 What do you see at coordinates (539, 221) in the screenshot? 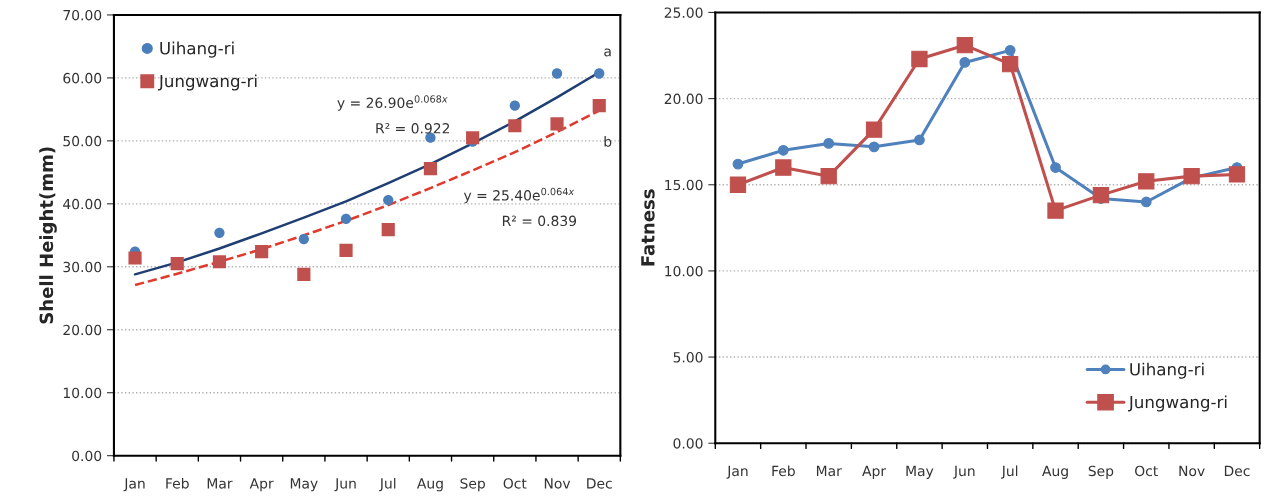
I see `annotation: R² = 0.839` at bounding box center [539, 221].